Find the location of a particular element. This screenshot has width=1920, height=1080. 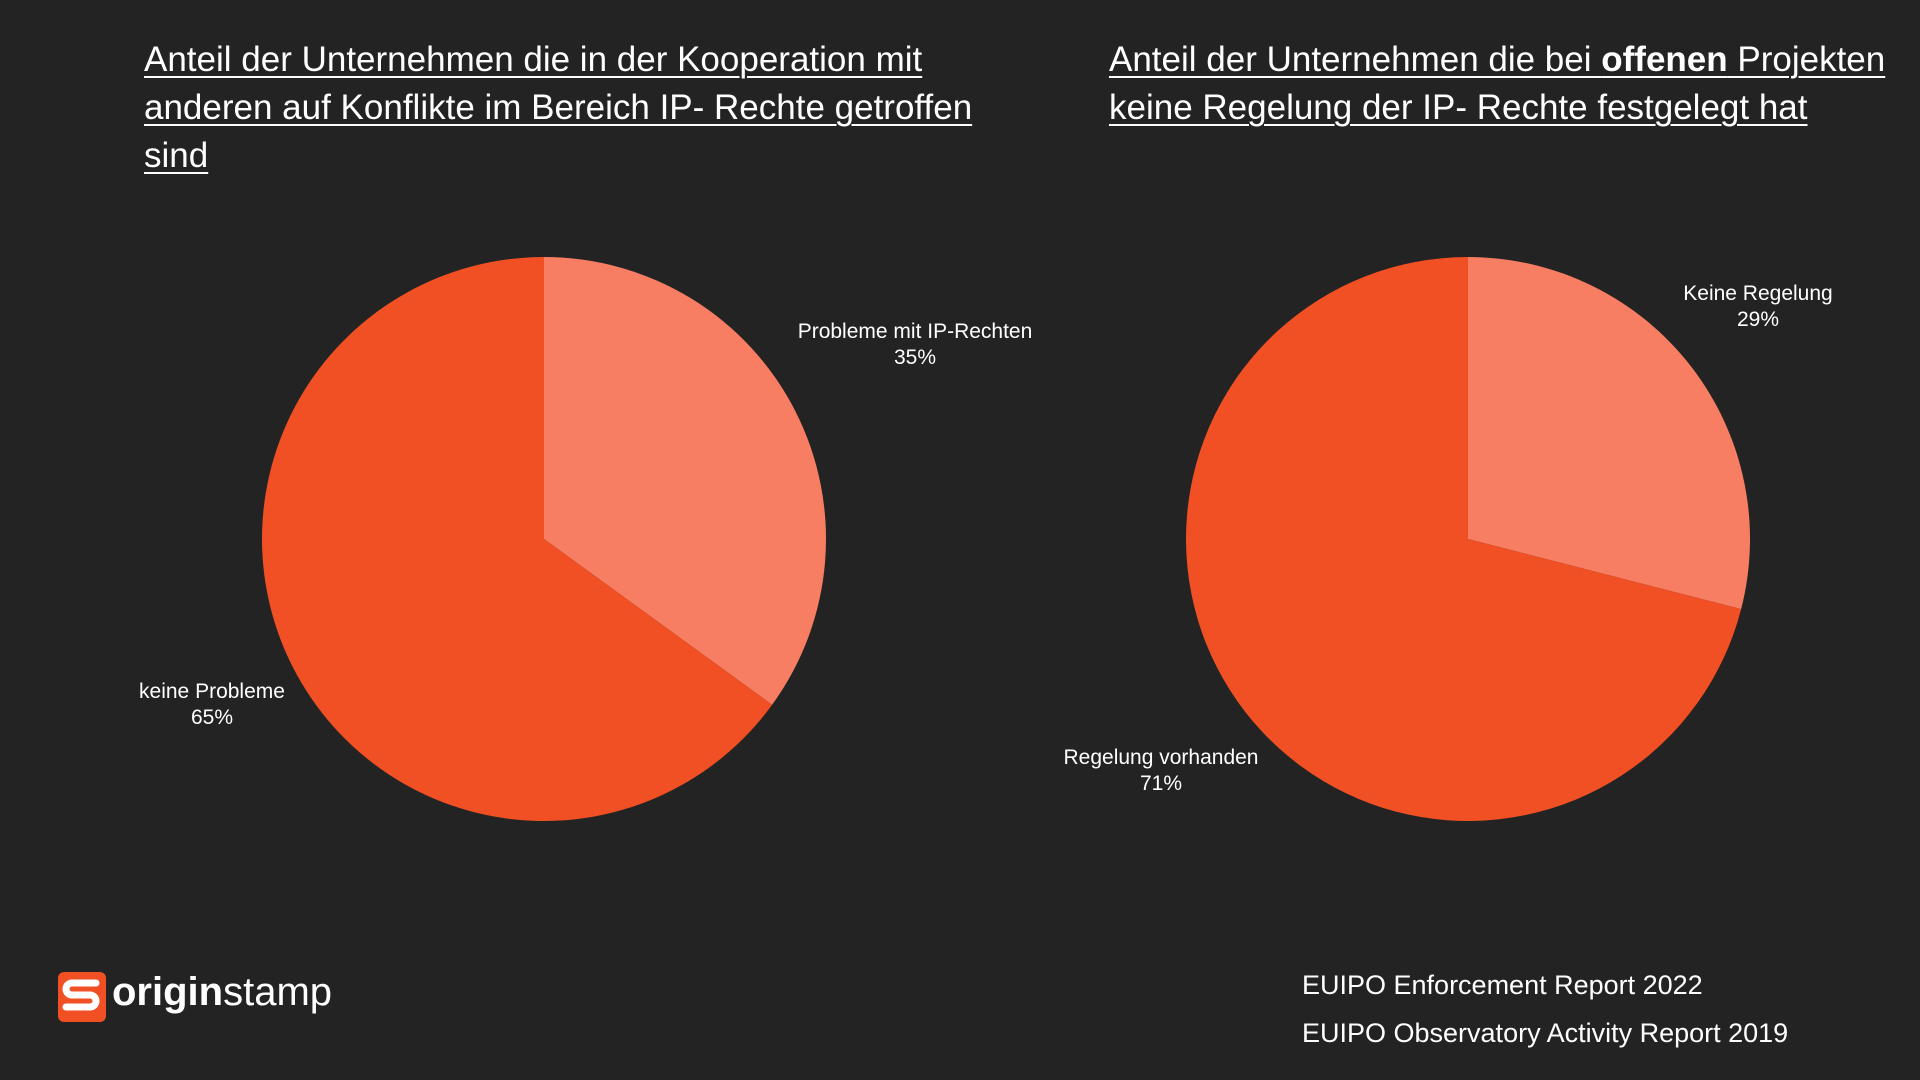

slice-label: keine Probleme is located at coordinates (212, 691).